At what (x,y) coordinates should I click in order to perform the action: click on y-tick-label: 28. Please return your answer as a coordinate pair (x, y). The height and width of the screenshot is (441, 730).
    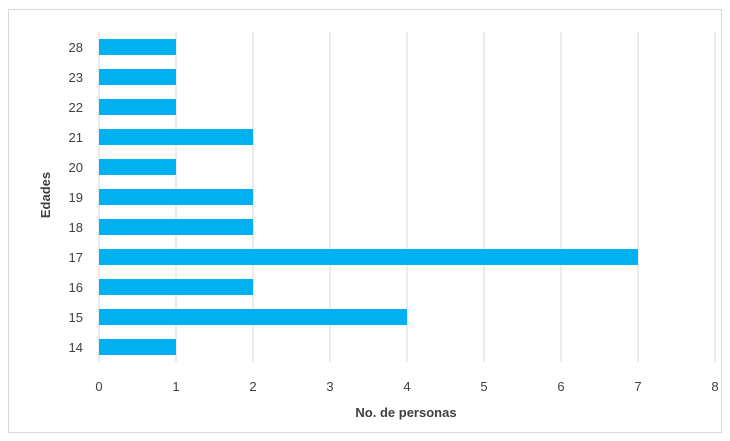
    Looking at the image, I should click on (76, 47).